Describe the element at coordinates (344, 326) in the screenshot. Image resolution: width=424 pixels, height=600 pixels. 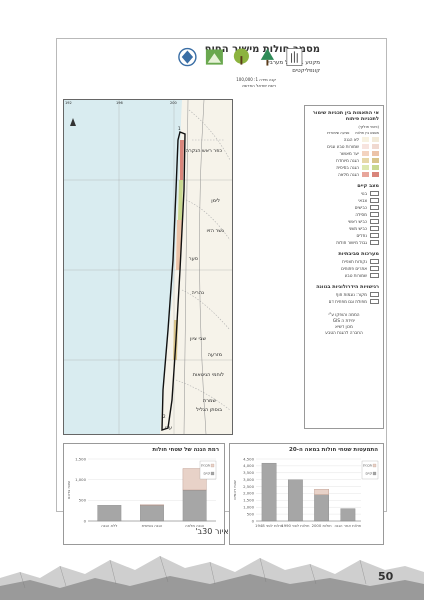
I see `credit-line: מכון דשיא` at that location.